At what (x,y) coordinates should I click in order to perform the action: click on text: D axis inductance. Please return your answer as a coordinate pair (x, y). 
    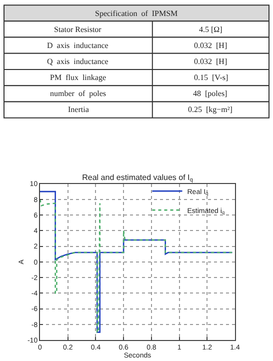
    Looking at the image, I should click on (78, 45).